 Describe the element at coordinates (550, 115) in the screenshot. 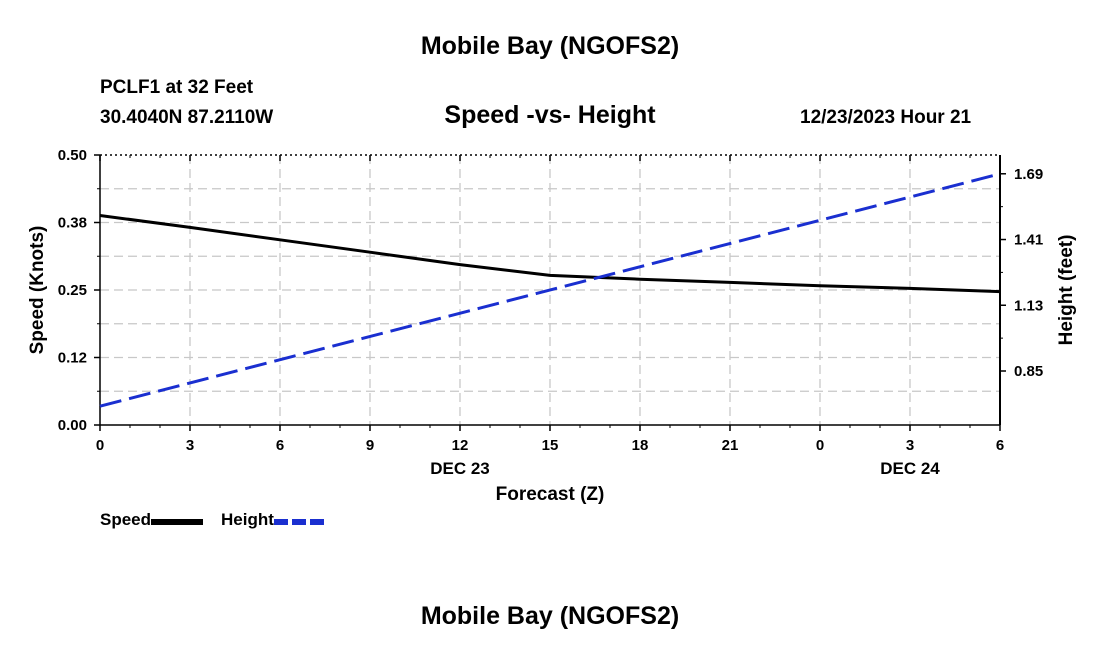

I see `chart-subtitle: Speed -vs- Height` at that location.